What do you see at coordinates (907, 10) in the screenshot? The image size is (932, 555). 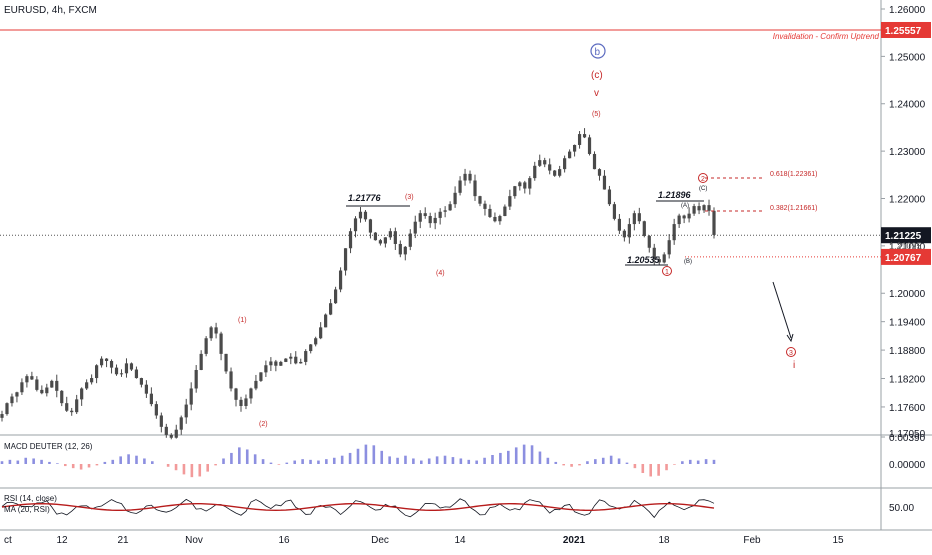 I see `price-tick-label: 1.26000` at bounding box center [907, 10].